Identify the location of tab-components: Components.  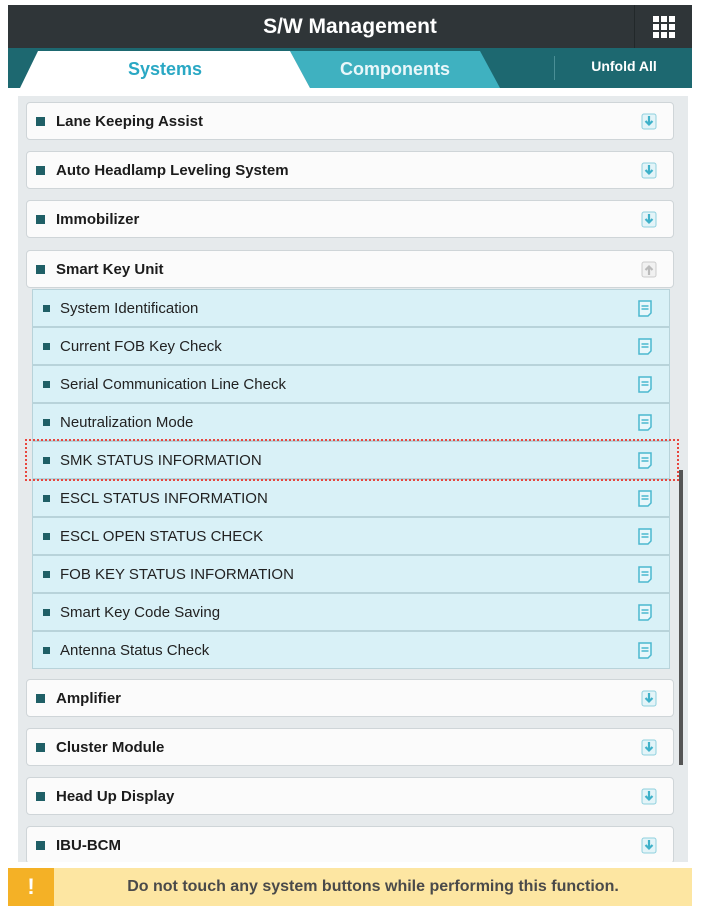
(395, 69).